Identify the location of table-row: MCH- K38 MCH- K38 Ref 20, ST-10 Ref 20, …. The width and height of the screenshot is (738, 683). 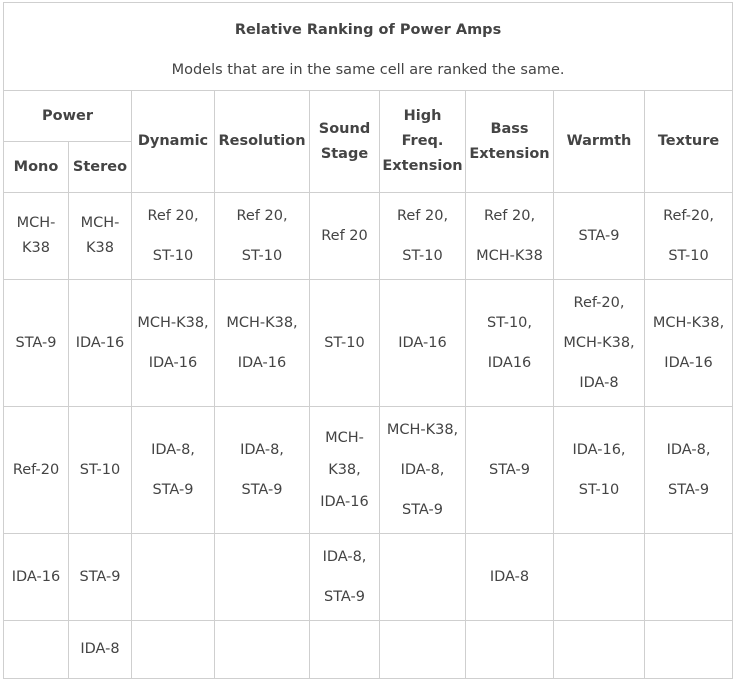
(368, 236).